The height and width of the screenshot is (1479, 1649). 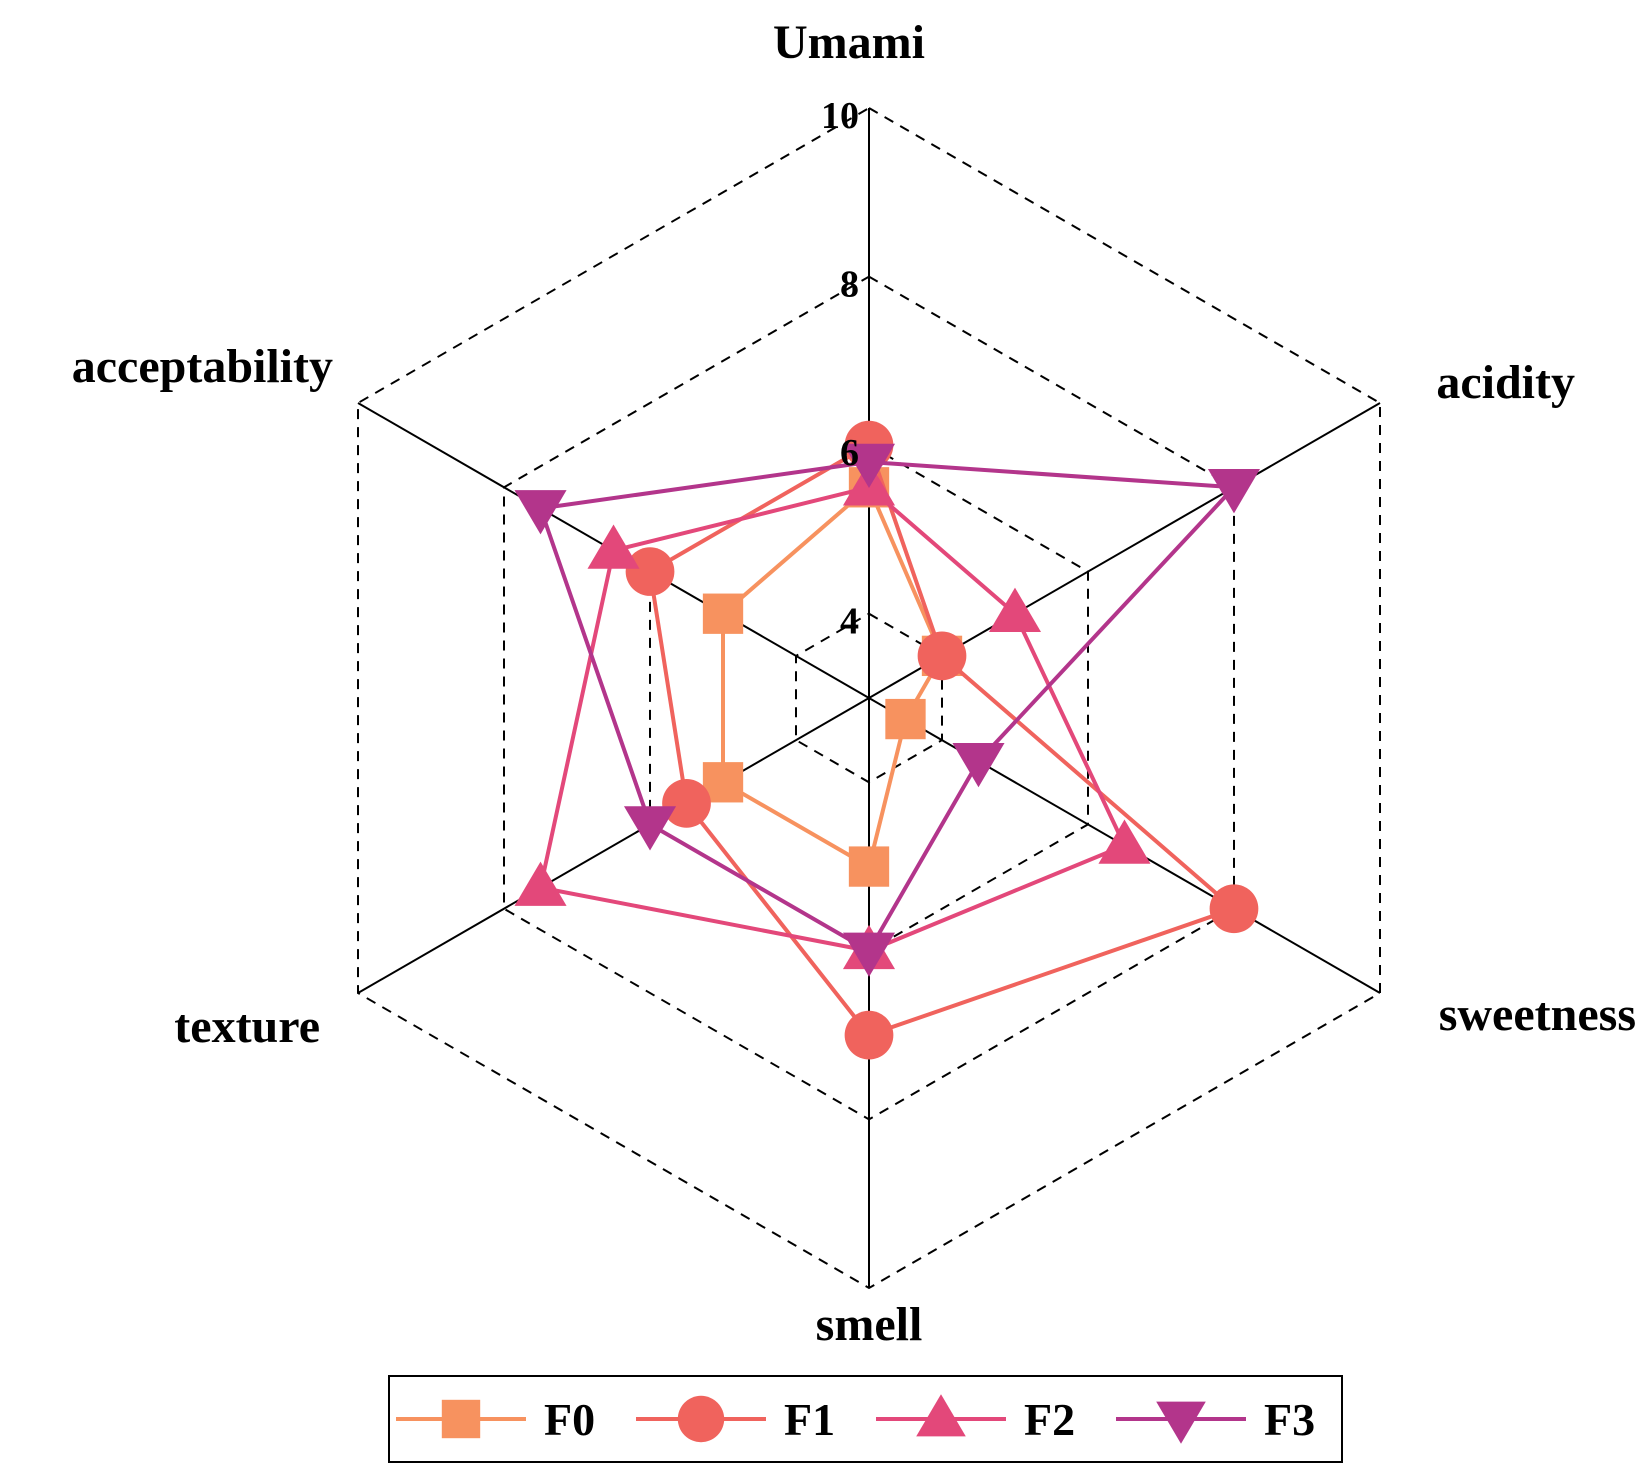 What do you see at coordinates (1289, 1419) in the screenshot?
I see `legend-label-f3: F3` at bounding box center [1289, 1419].